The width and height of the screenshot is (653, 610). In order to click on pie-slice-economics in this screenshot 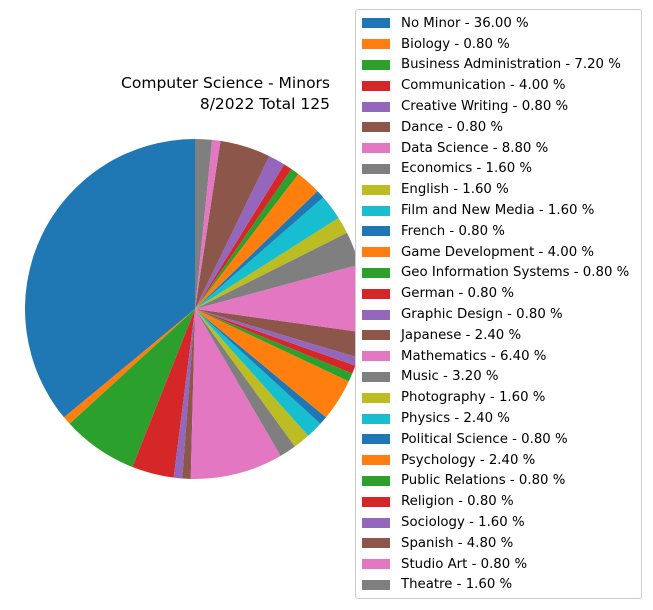, I will do `click(245, 382)`.